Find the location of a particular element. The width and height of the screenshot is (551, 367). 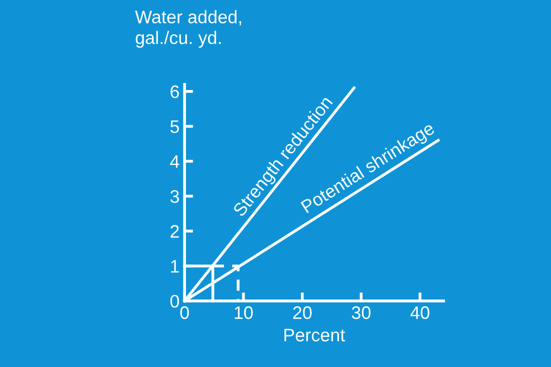

x-tick-label: 0 is located at coordinates (184, 313).